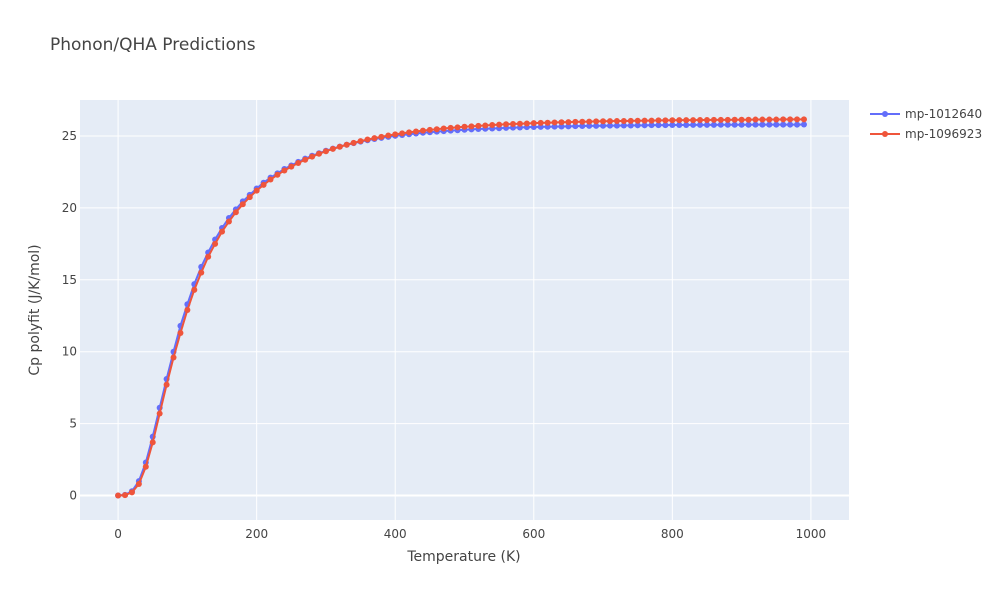  Describe the element at coordinates (926, 124) in the screenshot. I see `legend: mp-1012640 mp-1096923` at that location.